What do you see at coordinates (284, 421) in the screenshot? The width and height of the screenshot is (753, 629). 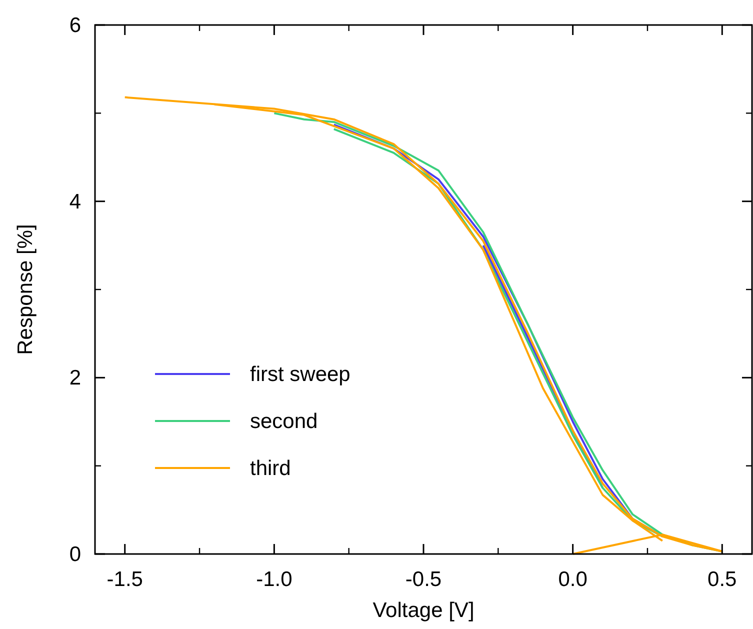 I see `legend-label: second` at bounding box center [284, 421].